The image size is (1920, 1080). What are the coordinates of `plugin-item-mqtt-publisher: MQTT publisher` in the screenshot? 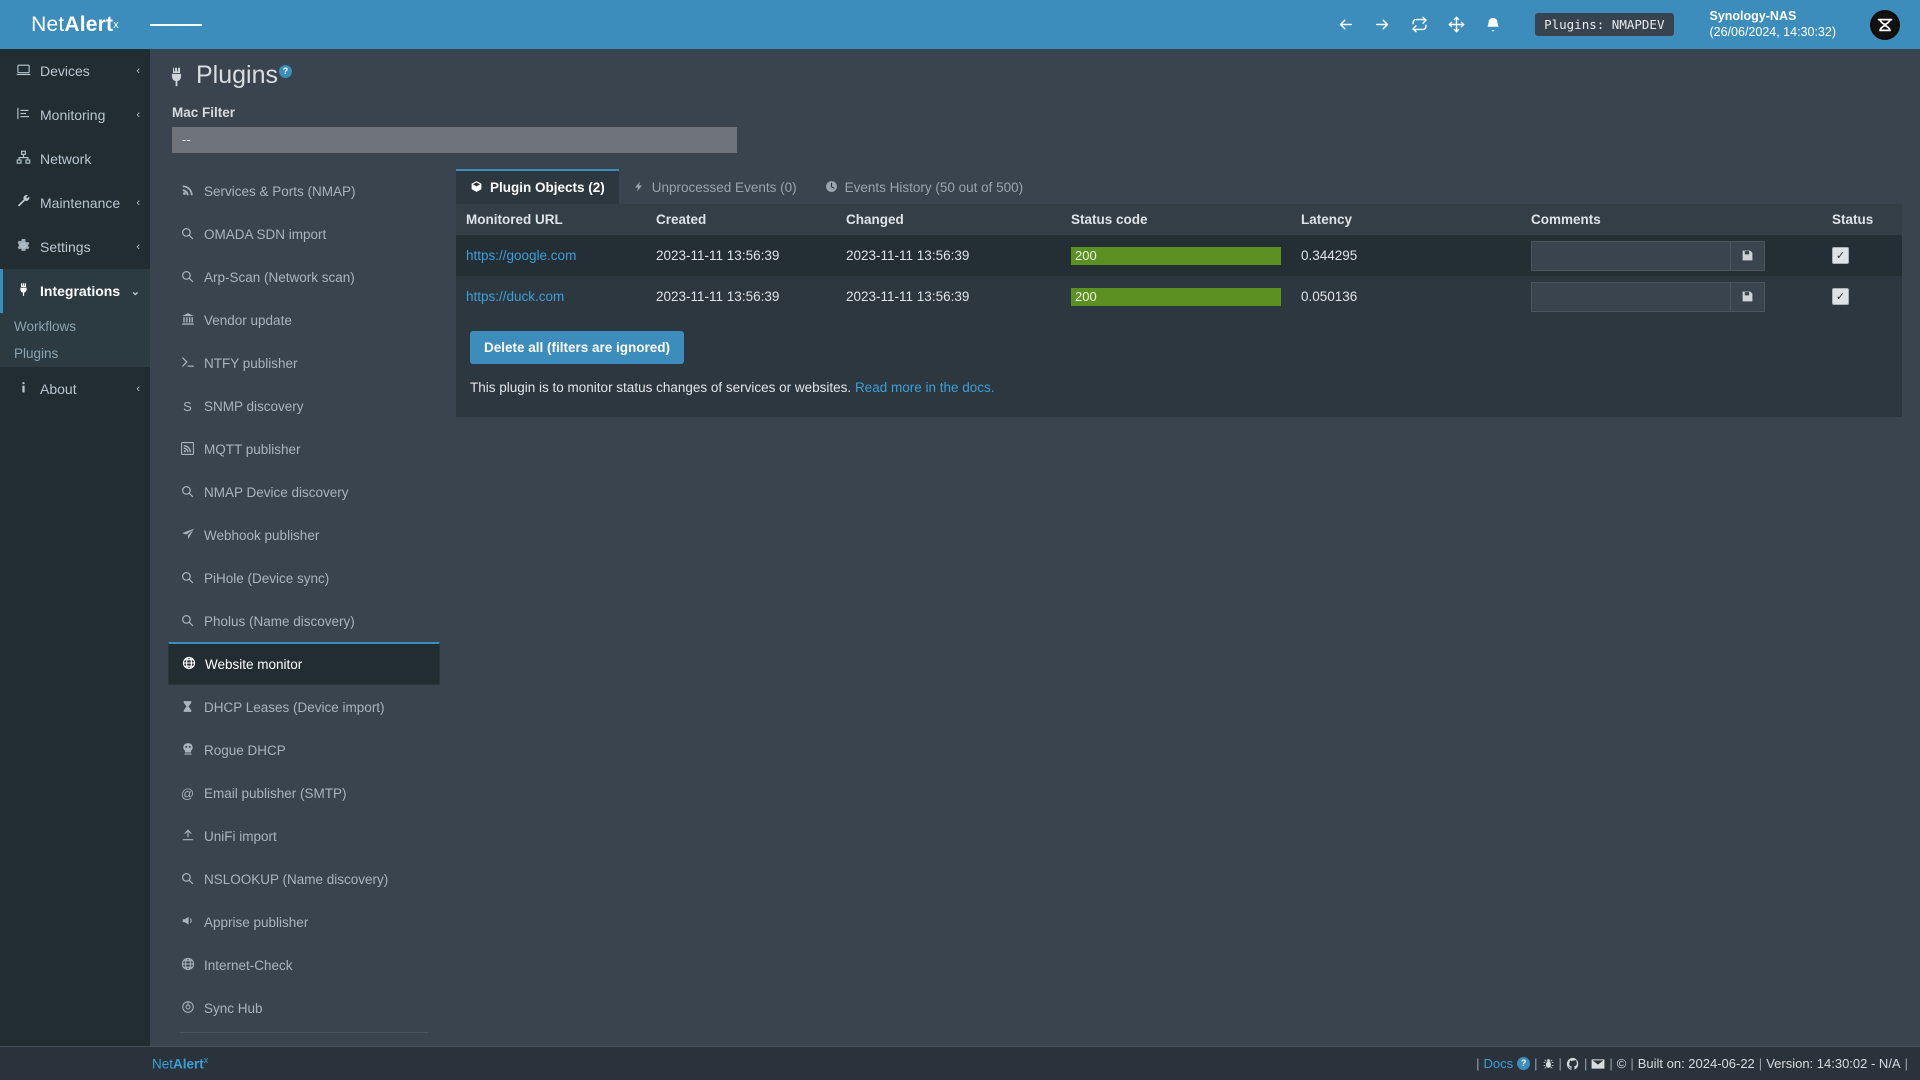 It's located at (304, 448).